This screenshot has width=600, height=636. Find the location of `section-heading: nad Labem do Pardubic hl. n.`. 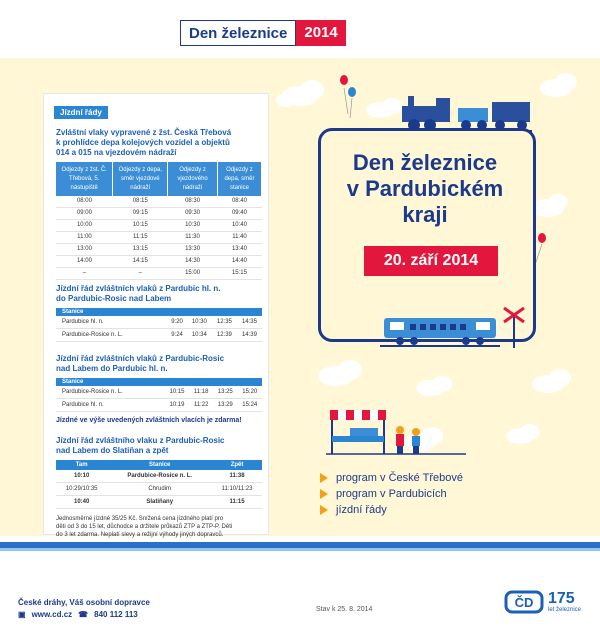

section-heading: nad Labem do Pardubic hl. n. is located at coordinates (112, 368).